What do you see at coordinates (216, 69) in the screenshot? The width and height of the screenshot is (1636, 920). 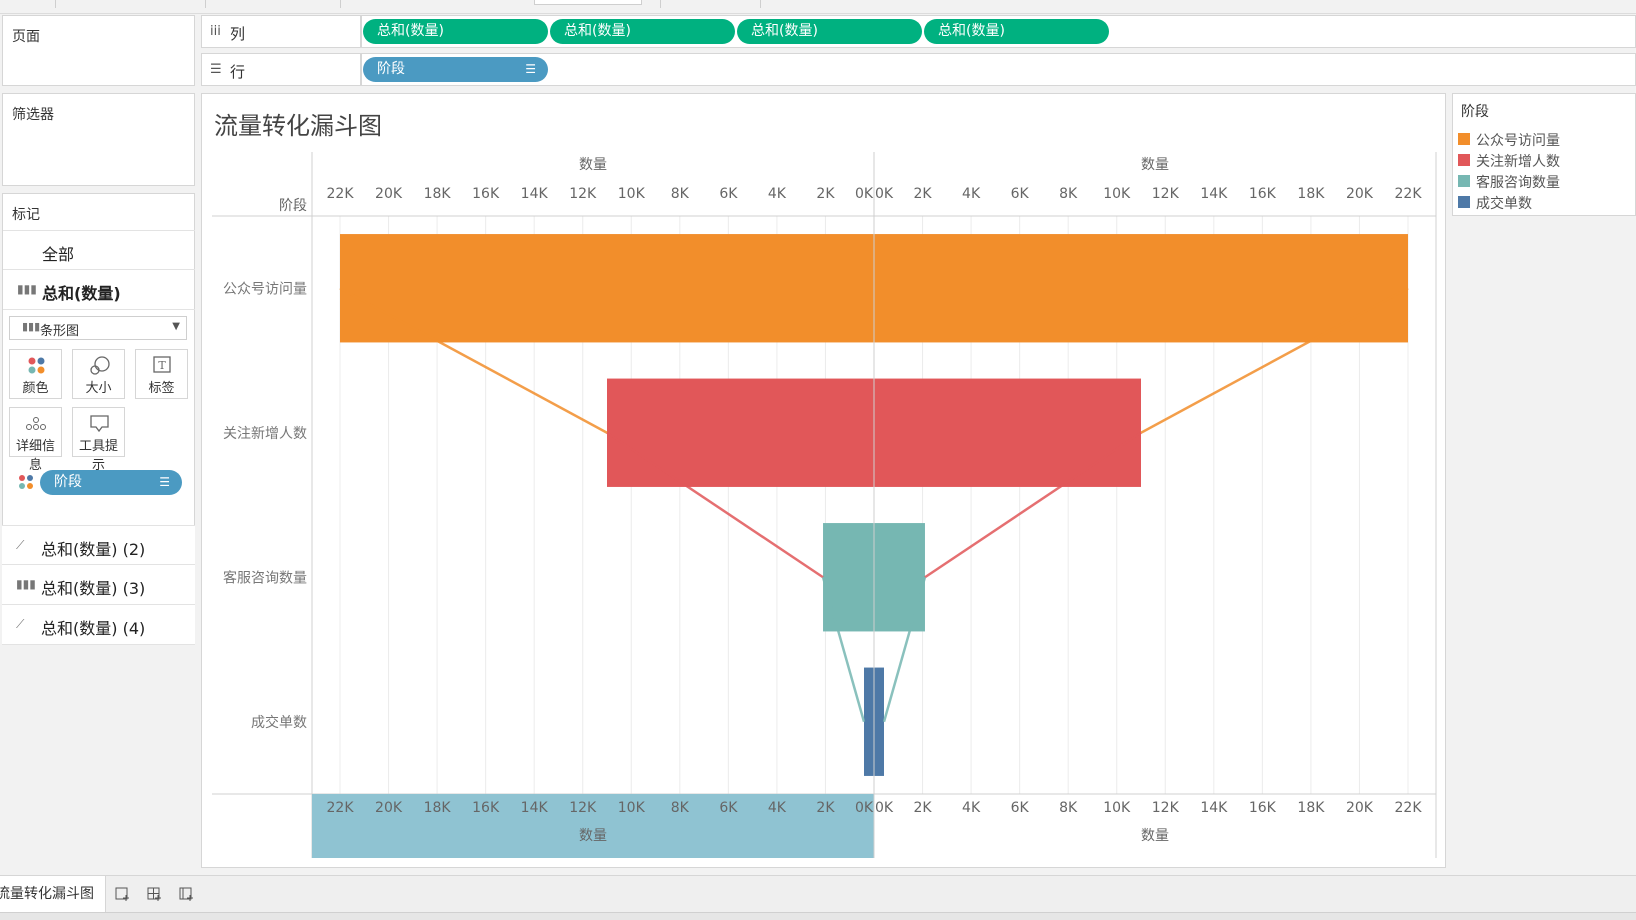 I see `rows-icon: ☰` at bounding box center [216, 69].